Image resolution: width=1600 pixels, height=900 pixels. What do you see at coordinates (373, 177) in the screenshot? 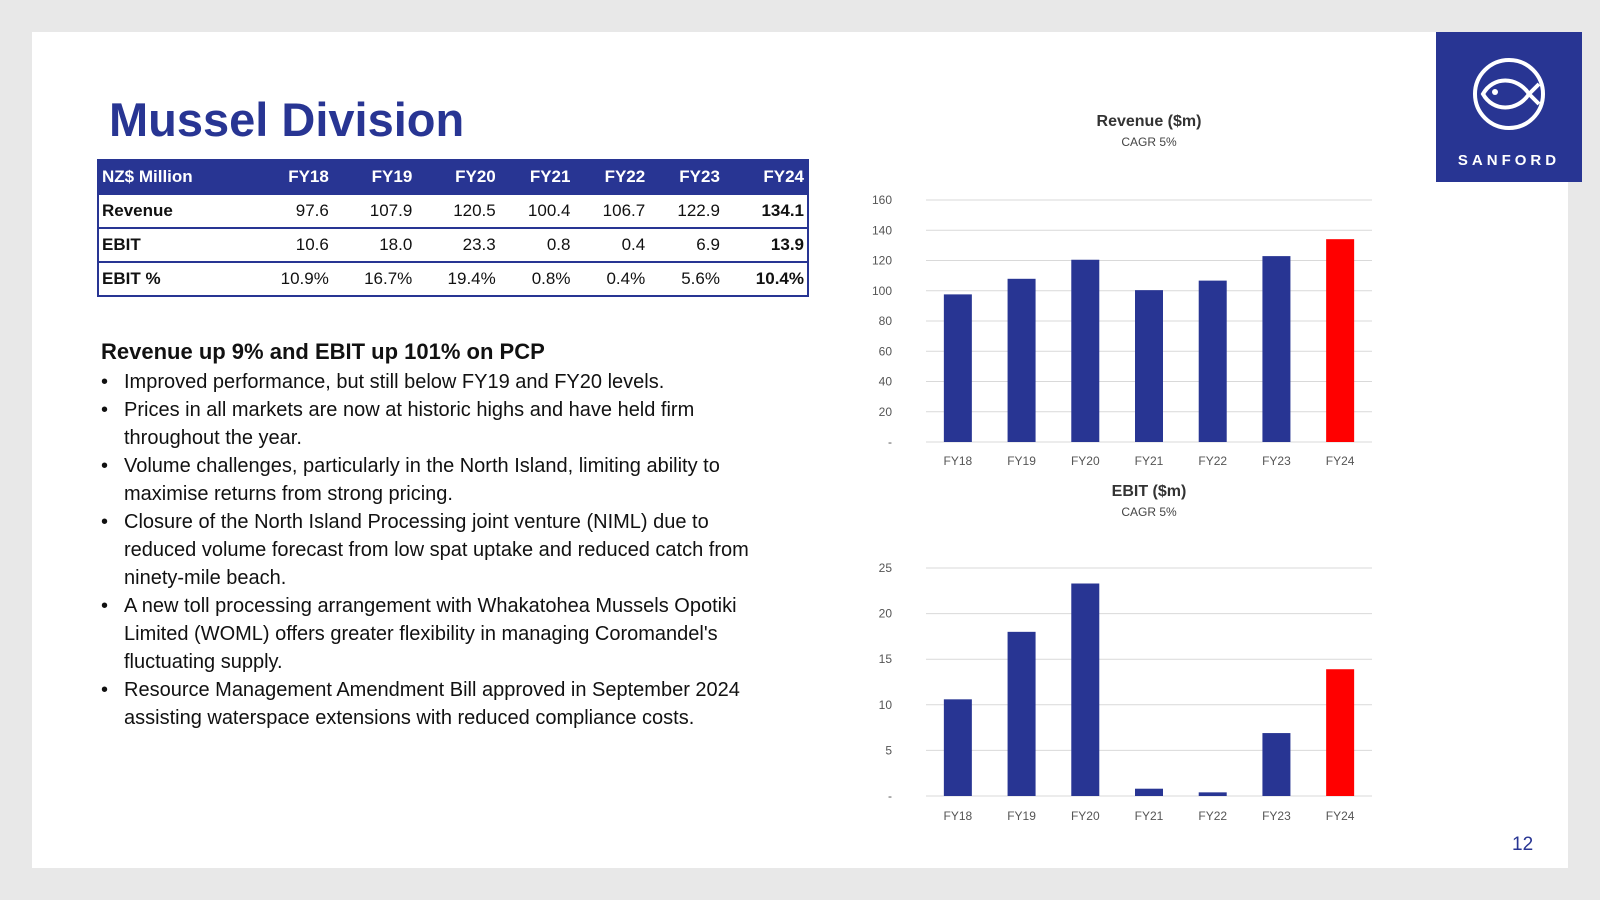
I see `table-header-cell: FY19` at bounding box center [373, 177].